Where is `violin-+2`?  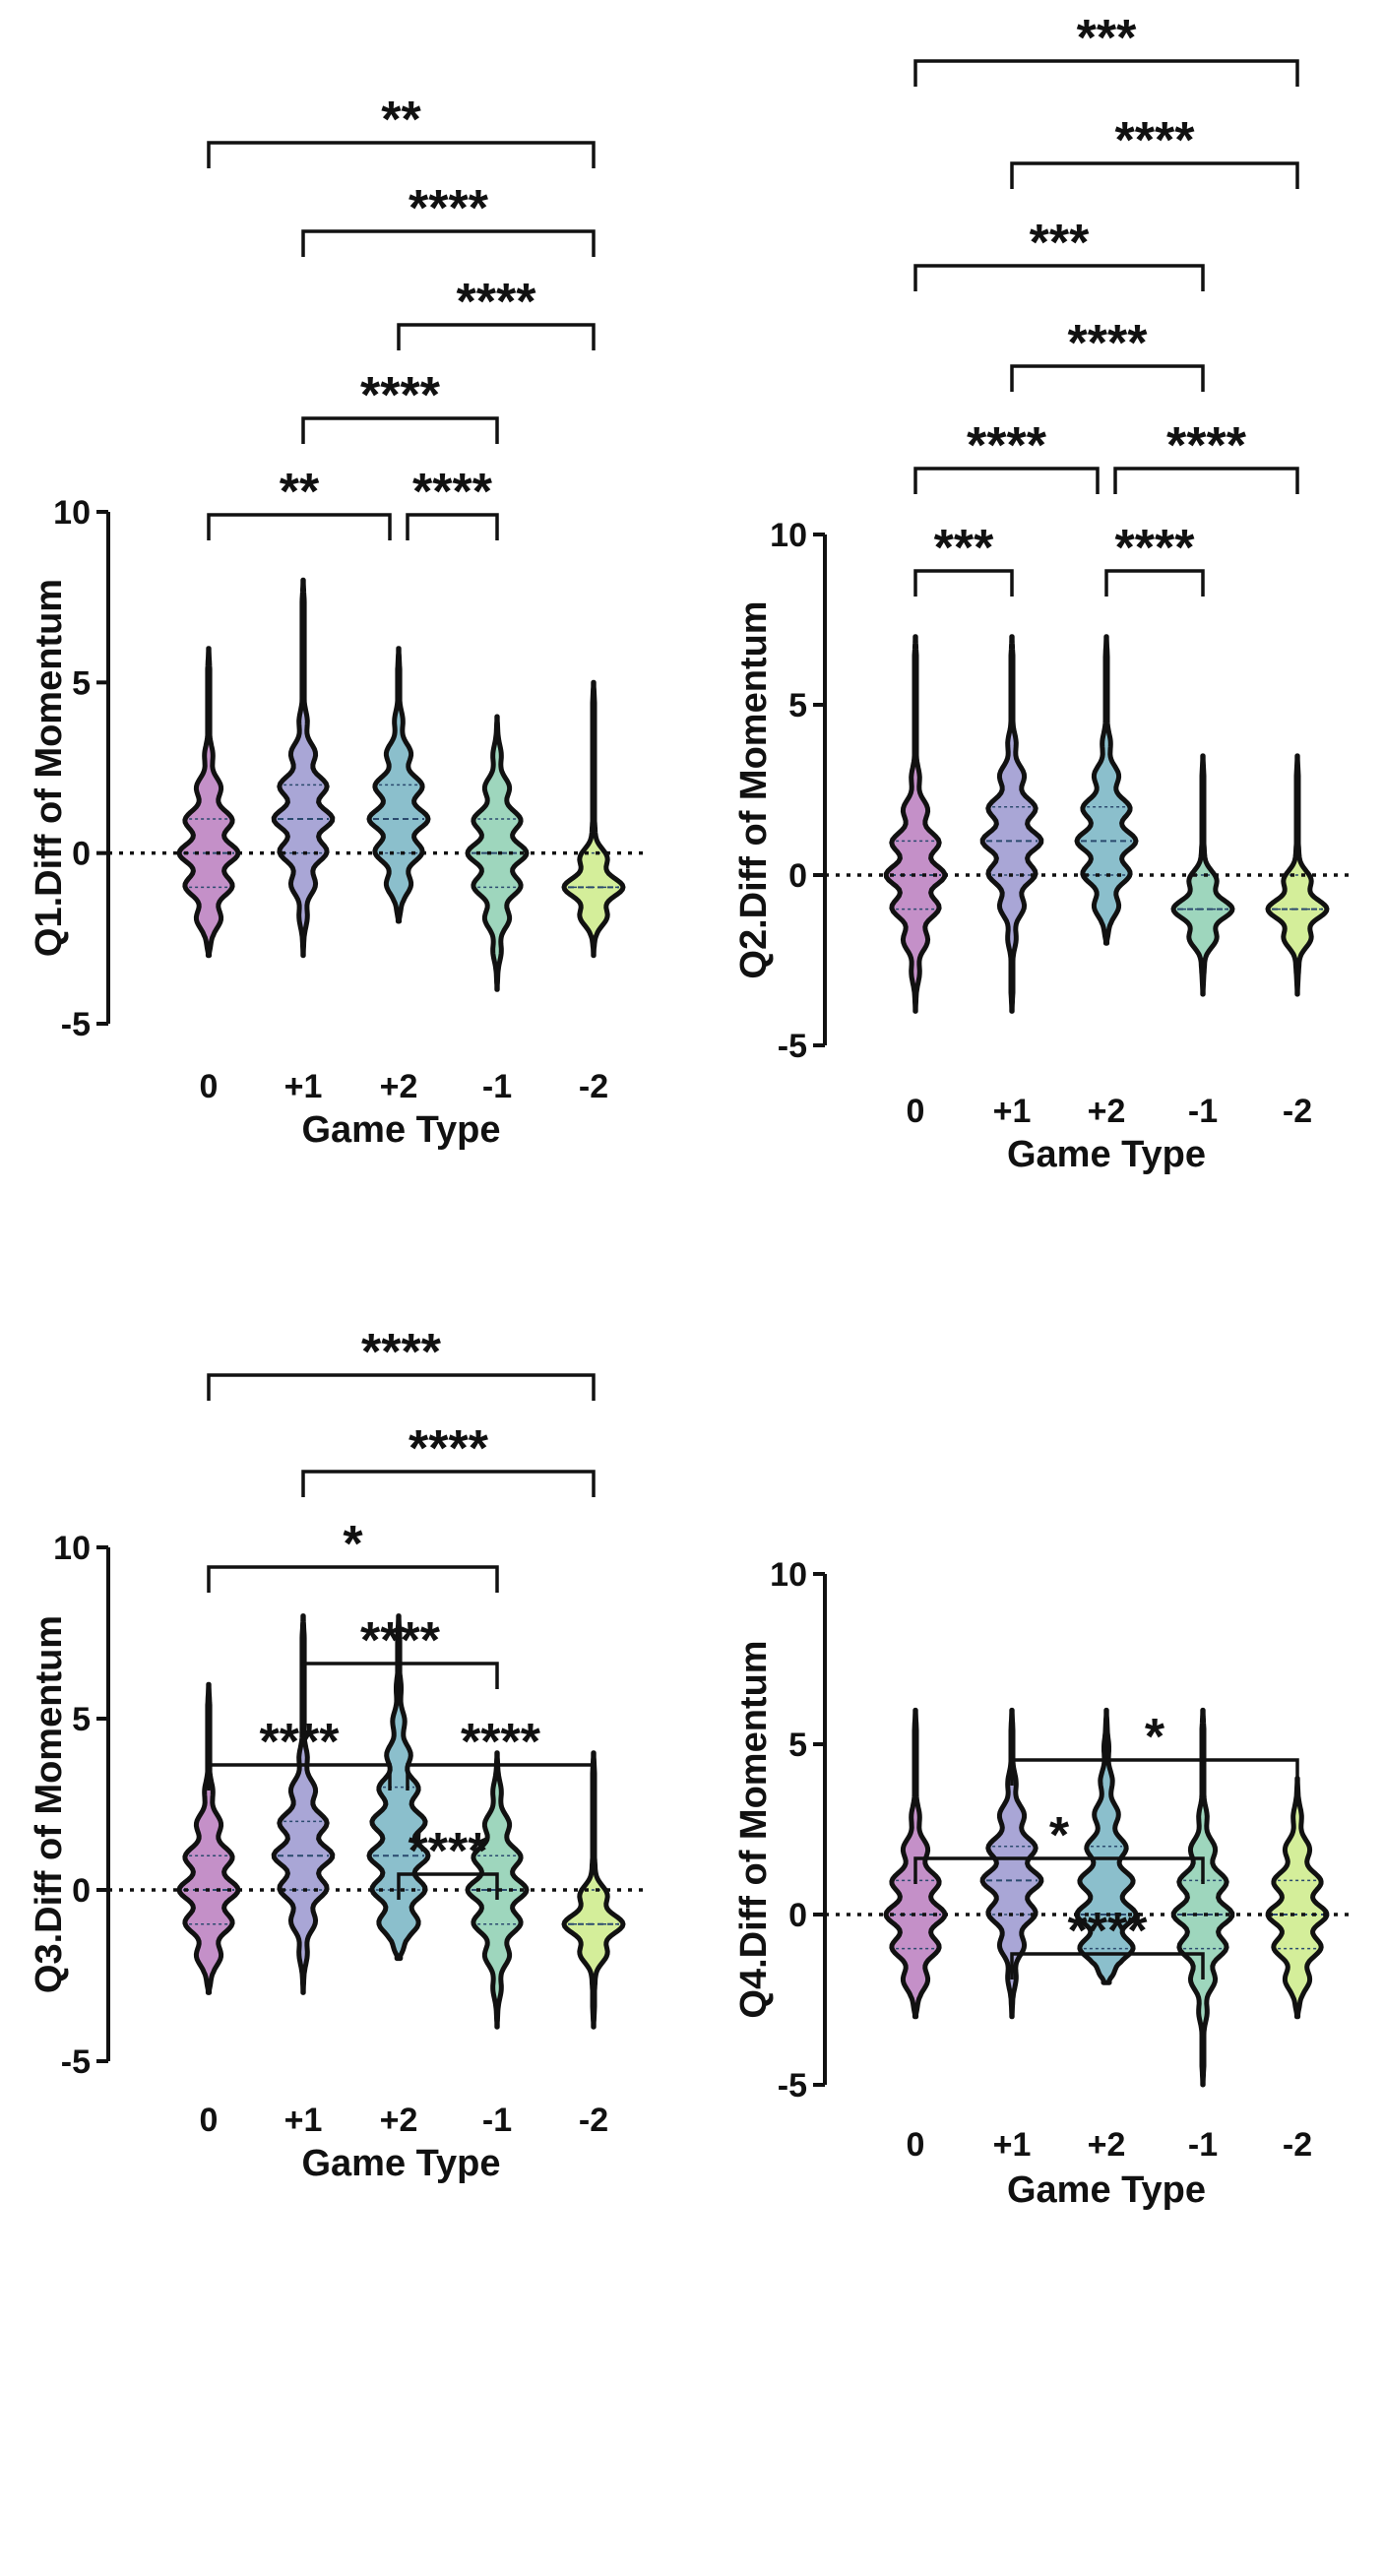 violin-+2 is located at coordinates (398, 785).